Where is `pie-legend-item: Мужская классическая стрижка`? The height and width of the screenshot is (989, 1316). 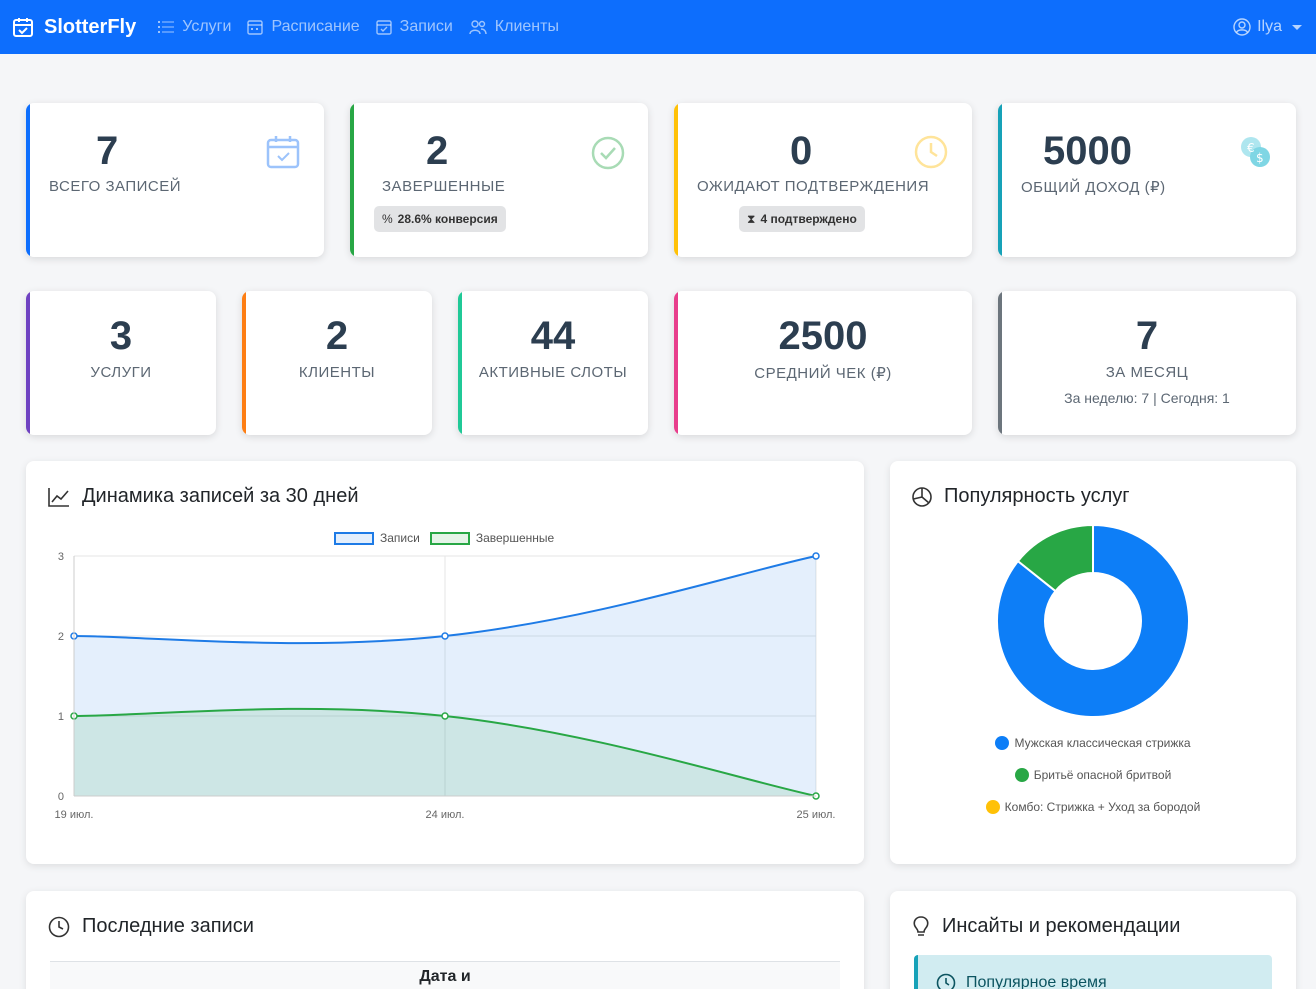
pie-legend-item: Мужская классическая стрижка is located at coordinates (1093, 743).